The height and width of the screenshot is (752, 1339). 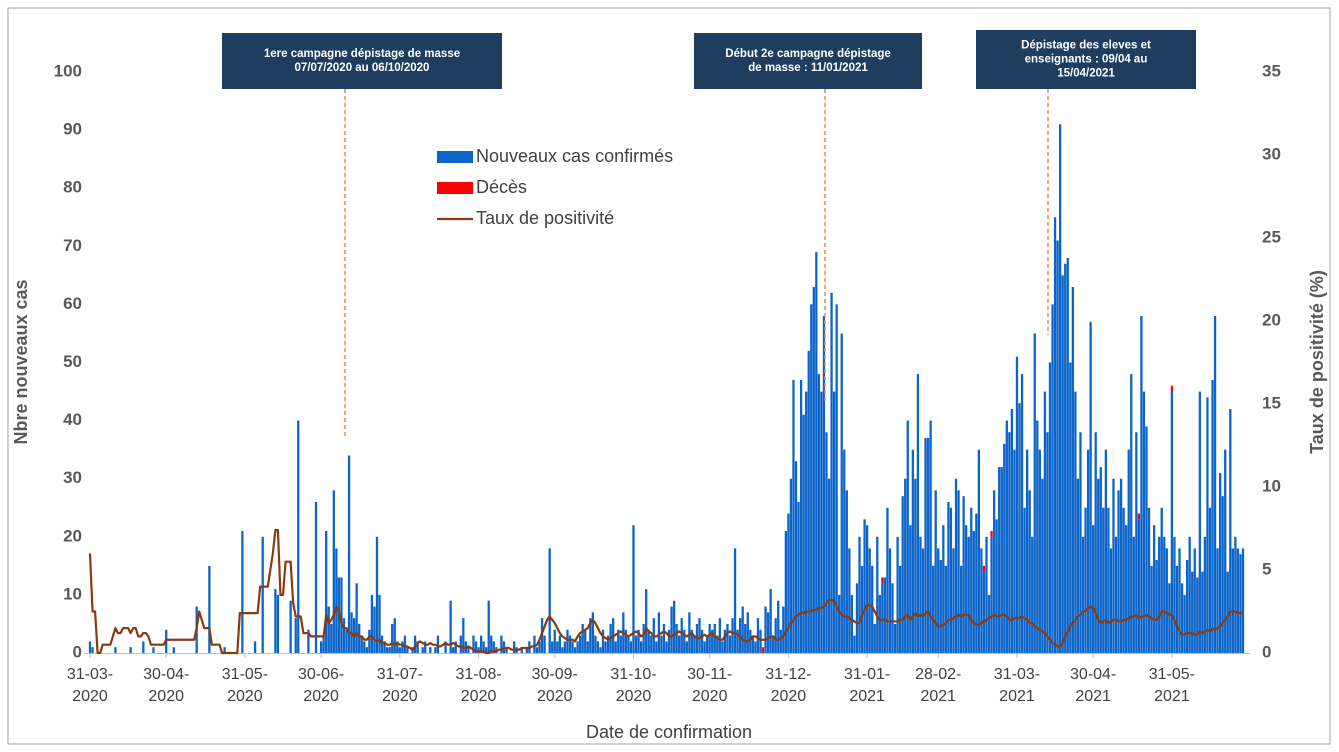 I want to click on legend-label: Décès, so click(x=501, y=187).